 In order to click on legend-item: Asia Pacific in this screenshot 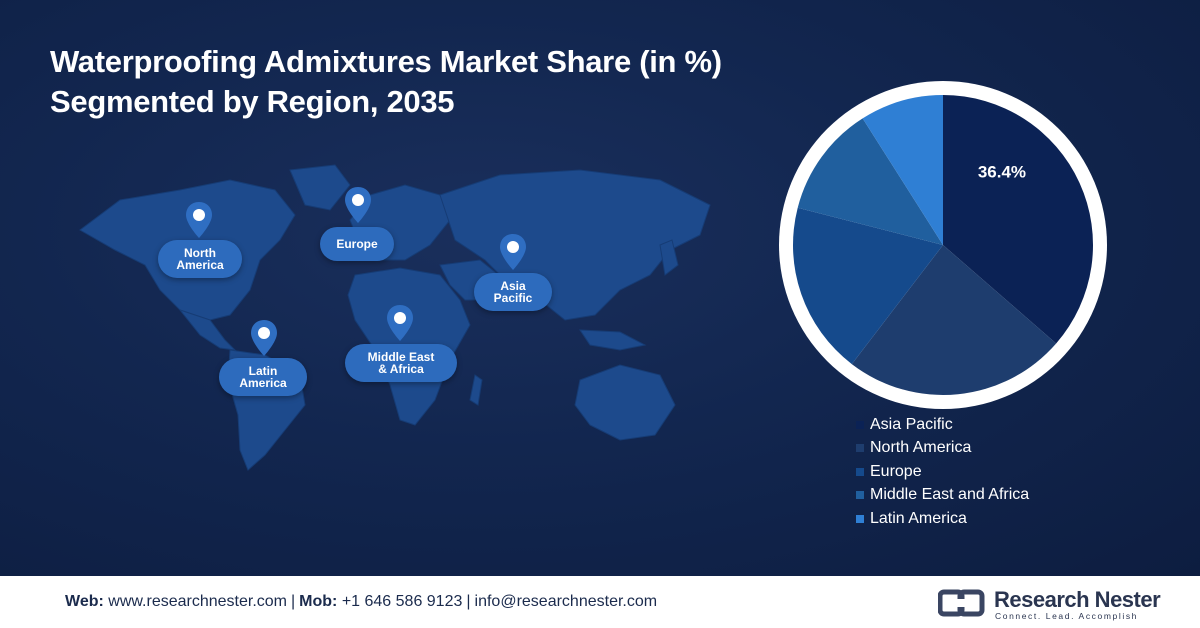, I will do `click(942, 425)`.